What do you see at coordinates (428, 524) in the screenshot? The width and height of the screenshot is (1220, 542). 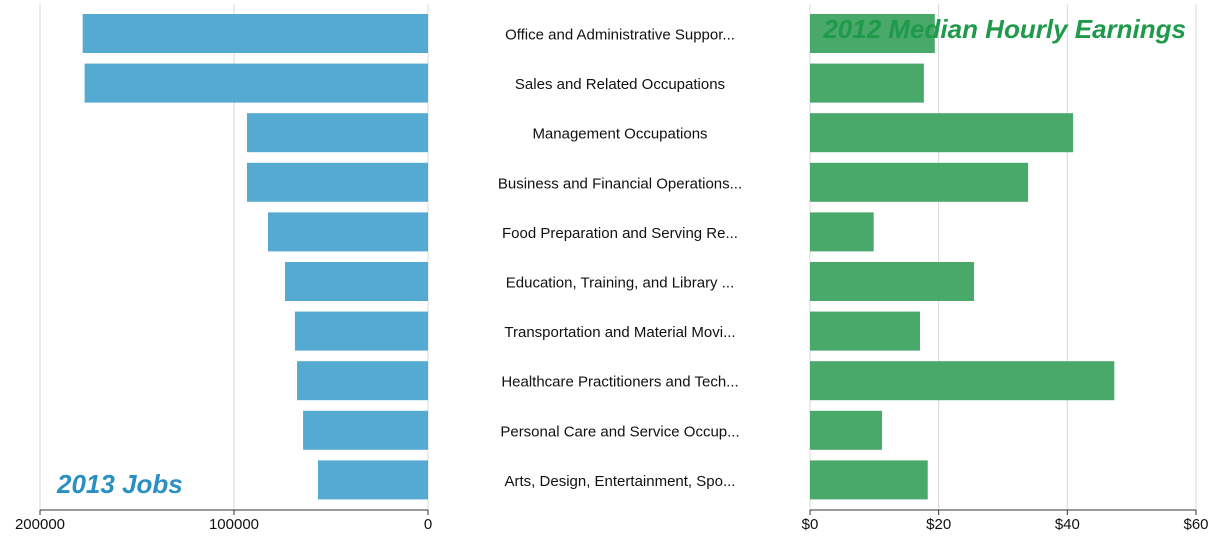 I see `x-tick-label: 0` at bounding box center [428, 524].